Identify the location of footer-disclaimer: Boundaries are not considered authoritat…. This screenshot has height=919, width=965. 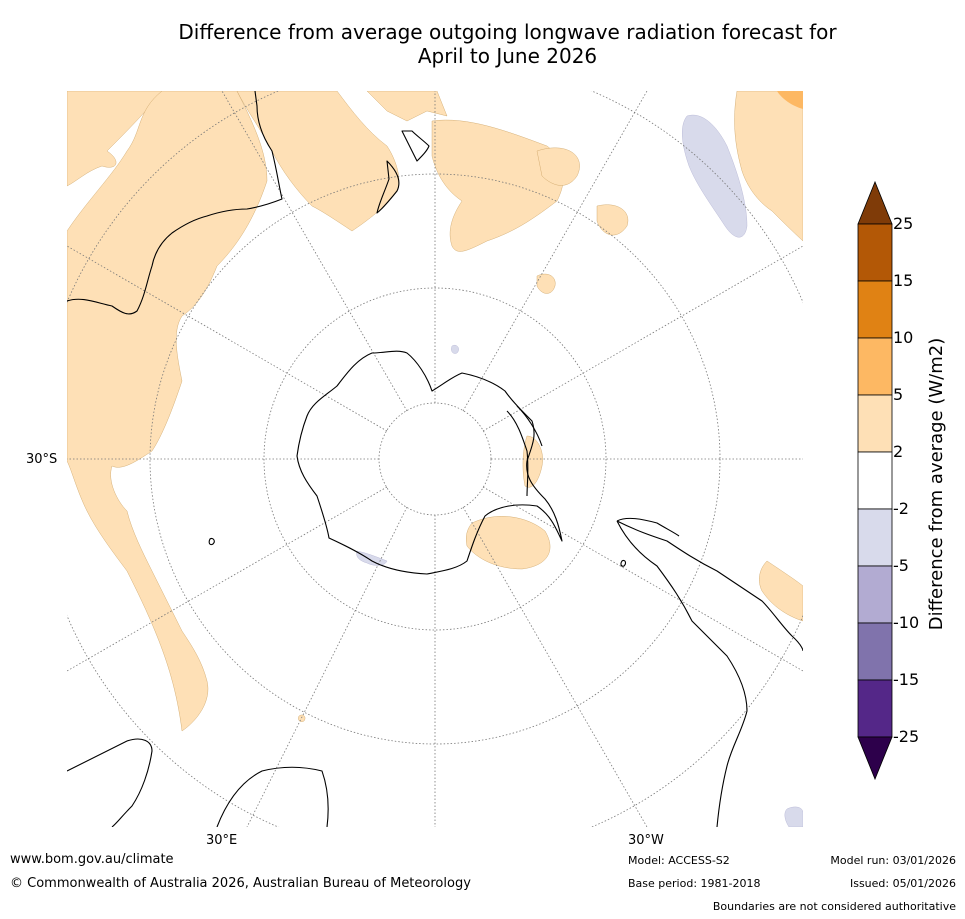
(834, 906).